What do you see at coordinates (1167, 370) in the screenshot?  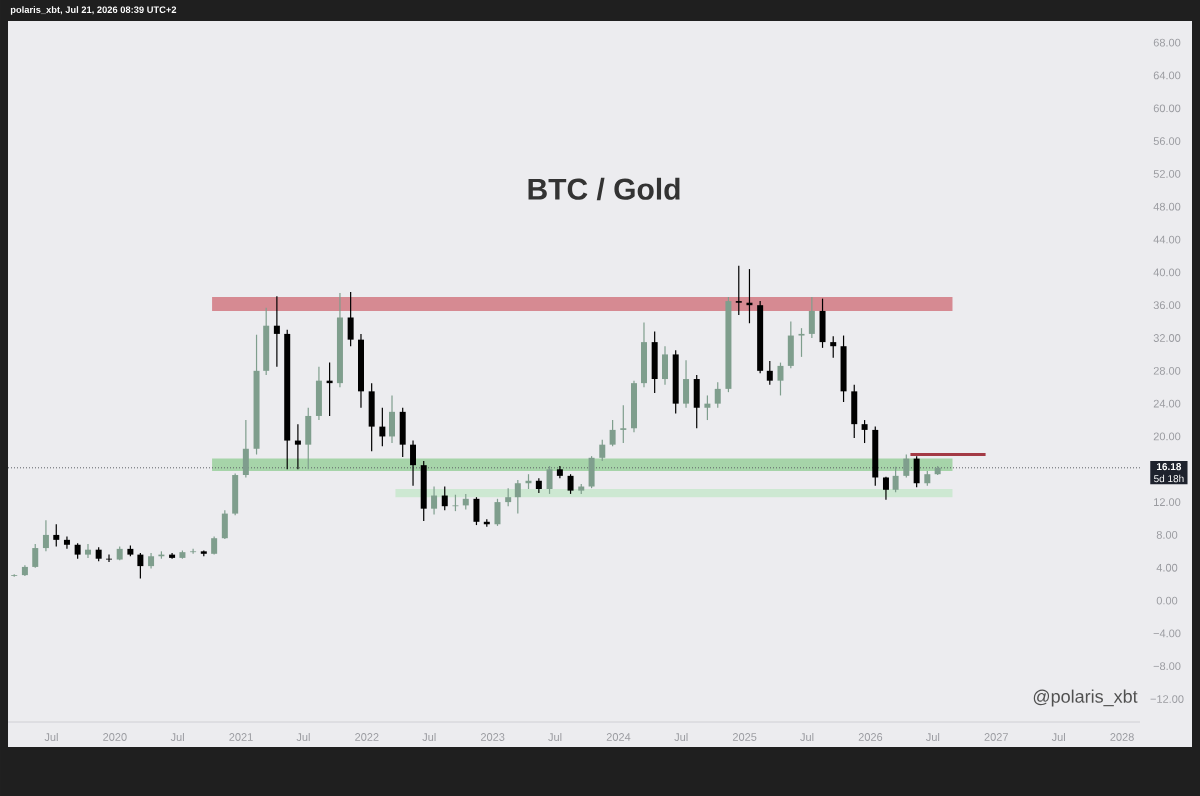 I see `y-tick-label: 28.00` at bounding box center [1167, 370].